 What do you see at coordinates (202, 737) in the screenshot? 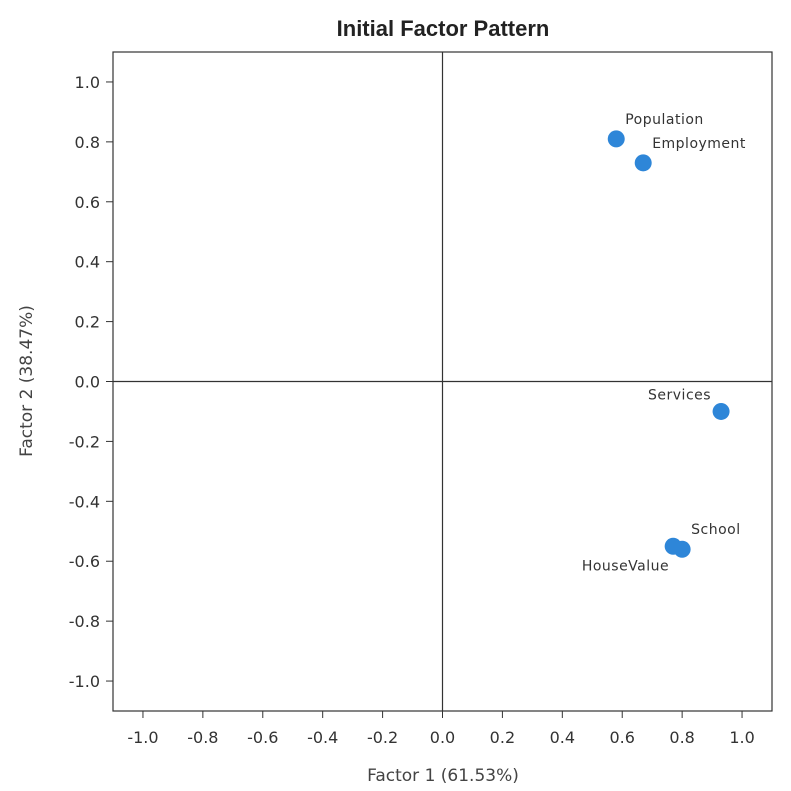
I see `x-tick-label: -0.8` at bounding box center [202, 737].